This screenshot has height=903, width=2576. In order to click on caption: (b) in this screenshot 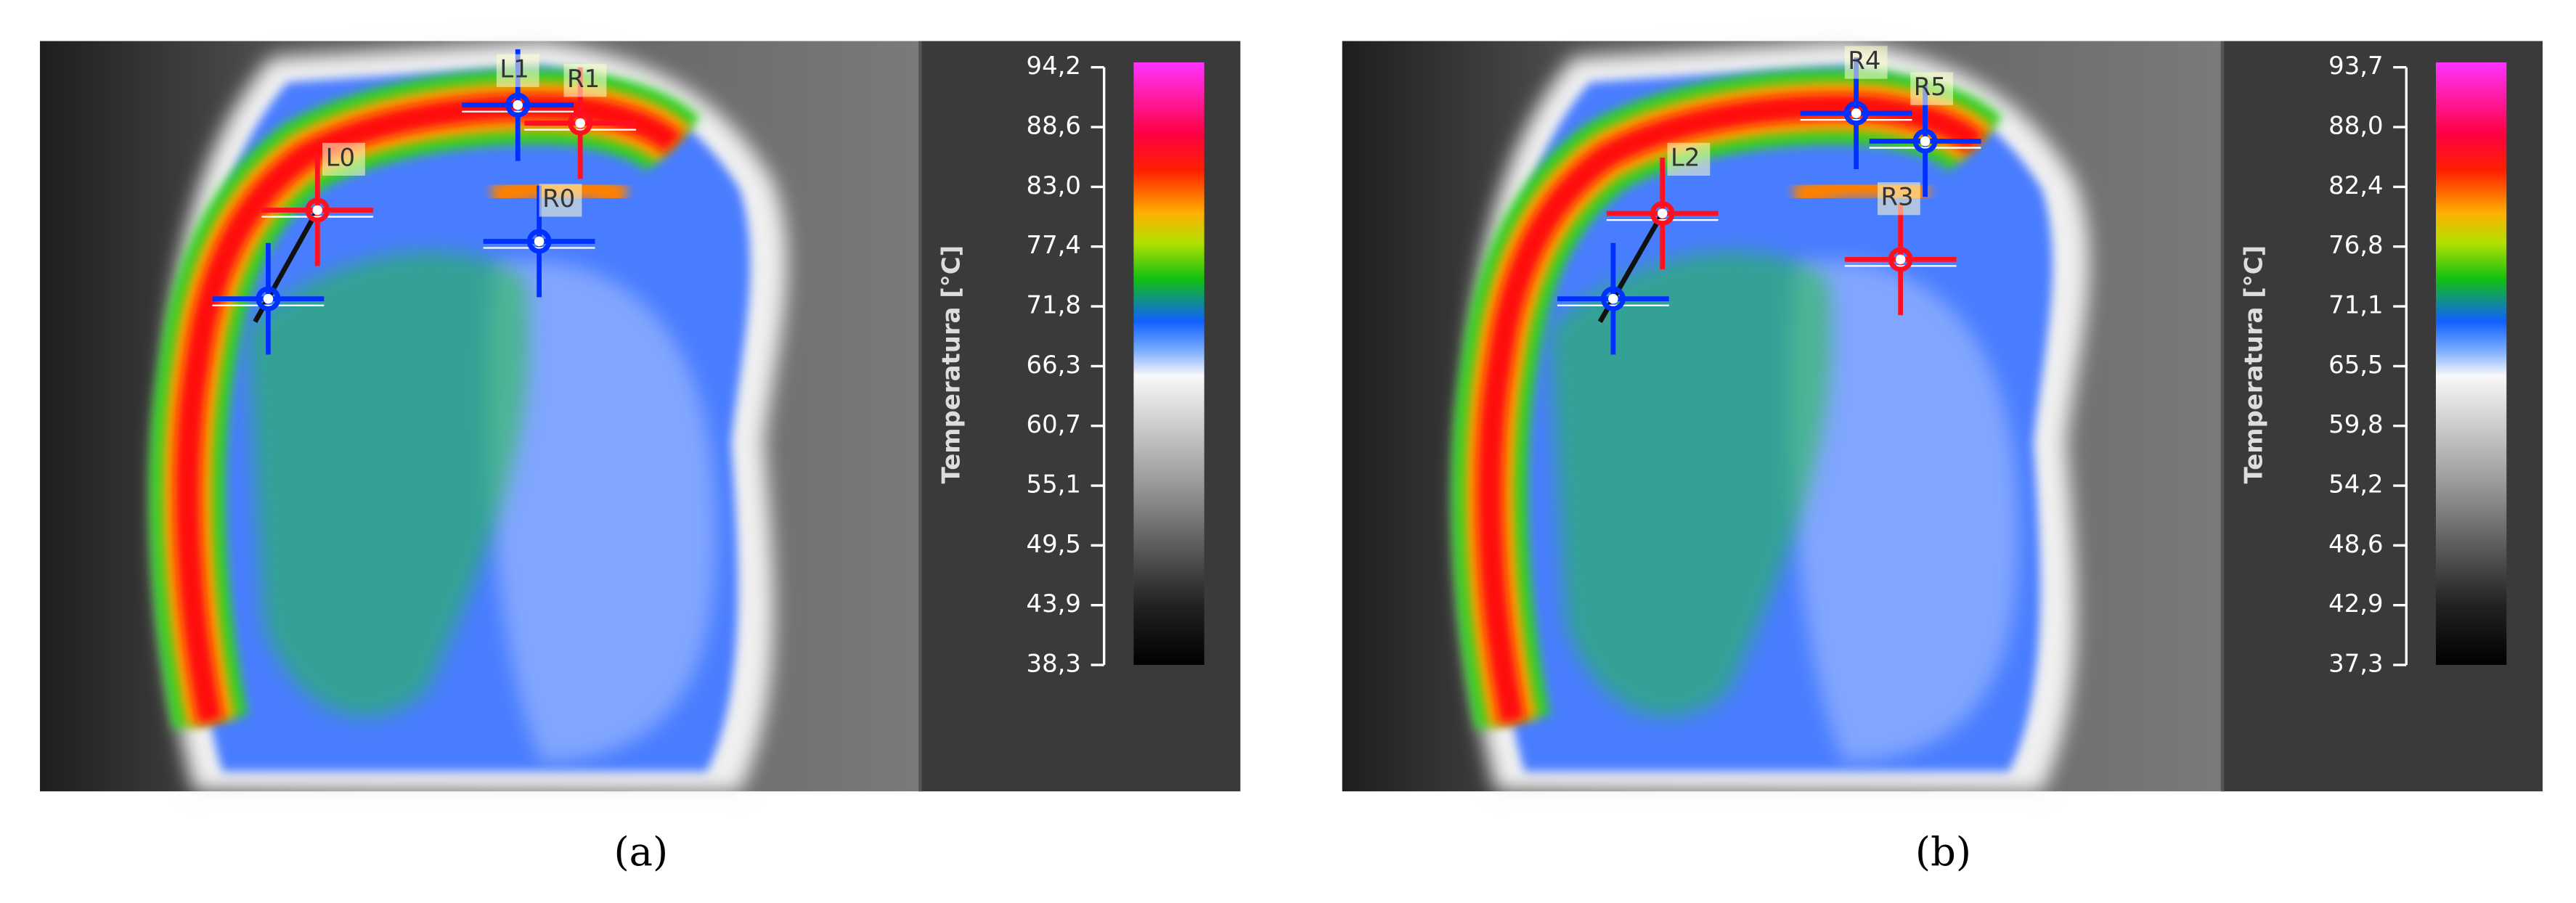, I will do `click(1943, 852)`.